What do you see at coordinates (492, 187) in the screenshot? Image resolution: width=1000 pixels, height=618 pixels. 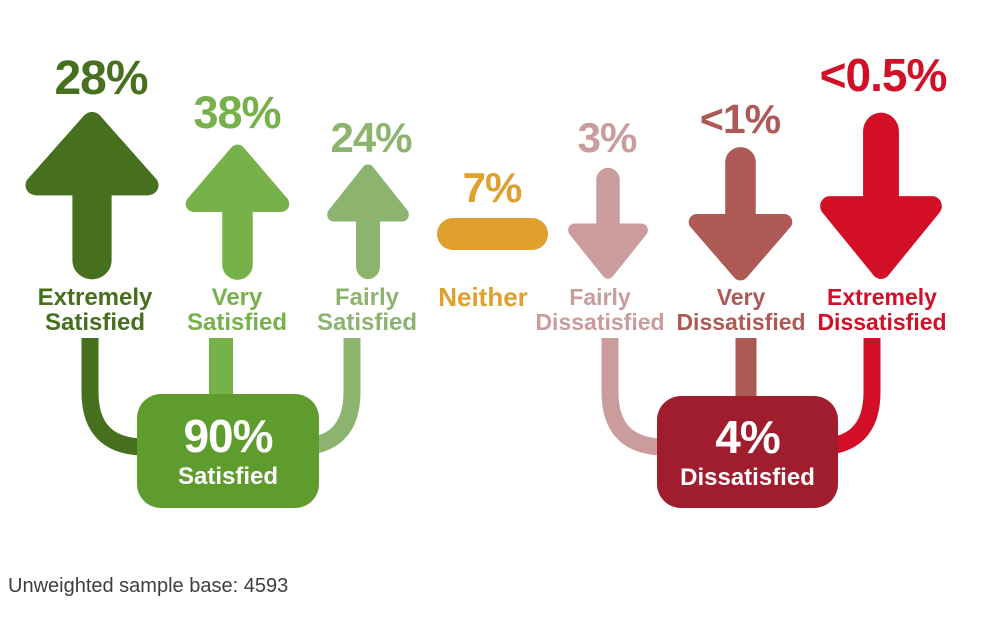 I see `value-neither: 7%` at bounding box center [492, 187].